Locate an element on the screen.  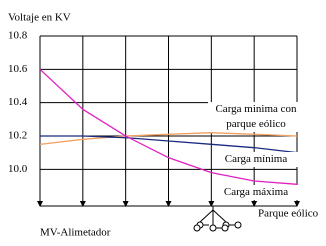
series-label: Carga minima con parque eólico is located at coordinates (256, 117).